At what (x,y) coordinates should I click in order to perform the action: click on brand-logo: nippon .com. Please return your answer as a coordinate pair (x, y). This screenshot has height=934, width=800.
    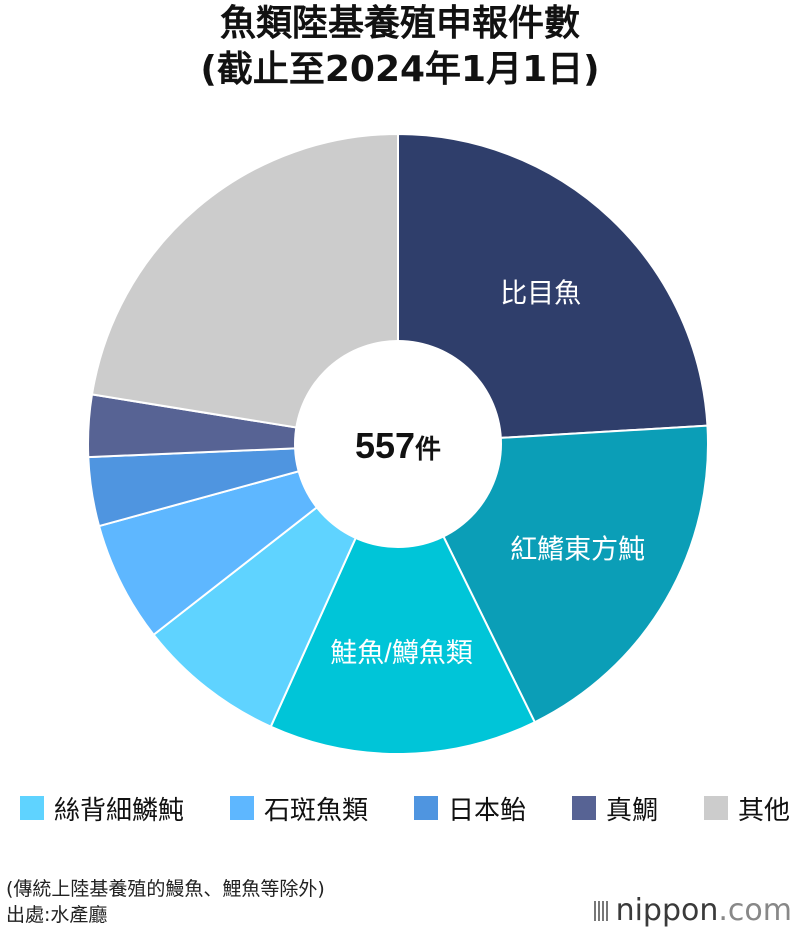
    Looking at the image, I should click on (692, 910).